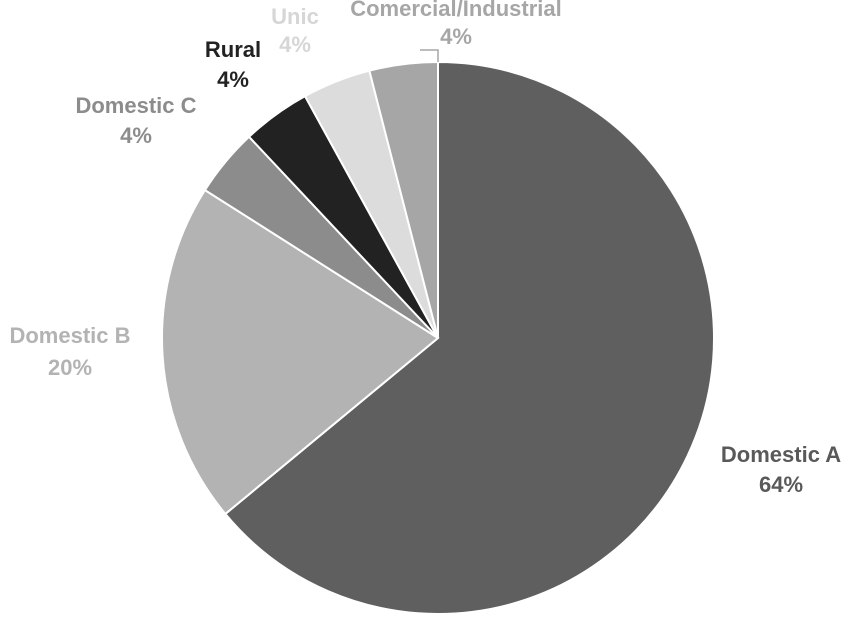  I want to click on slice-label: Comercial/Industrial, so click(456, 10).